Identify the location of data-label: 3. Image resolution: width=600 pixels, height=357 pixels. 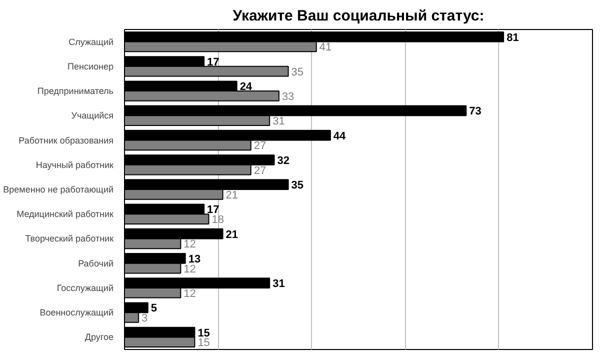
(145, 318).